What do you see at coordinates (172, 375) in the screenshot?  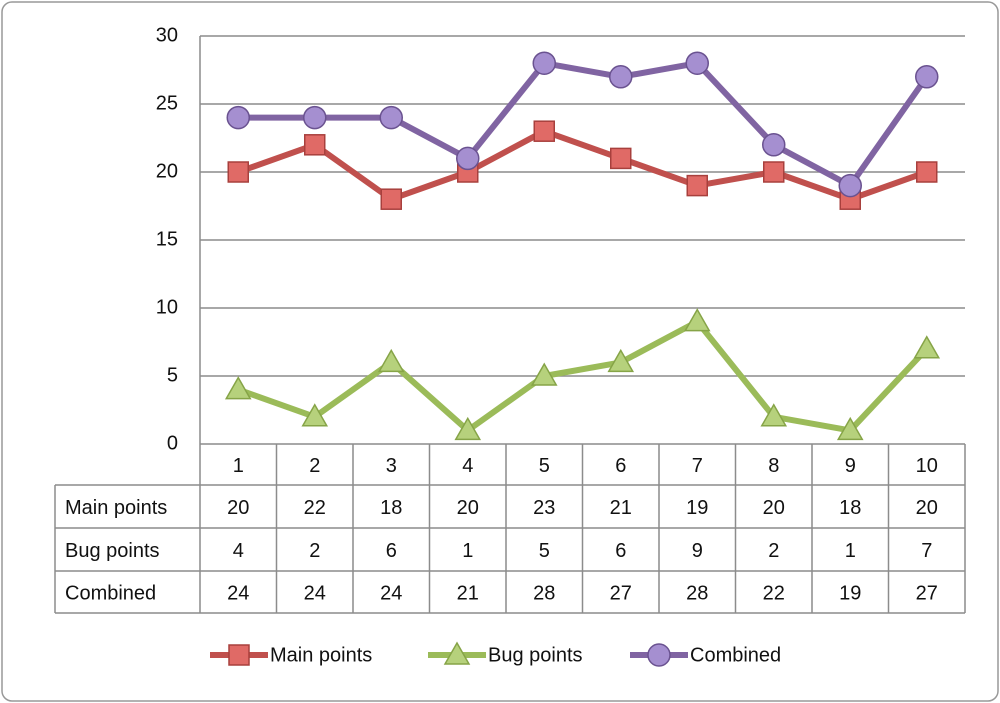 I see `y-tick-label: 5` at bounding box center [172, 375].